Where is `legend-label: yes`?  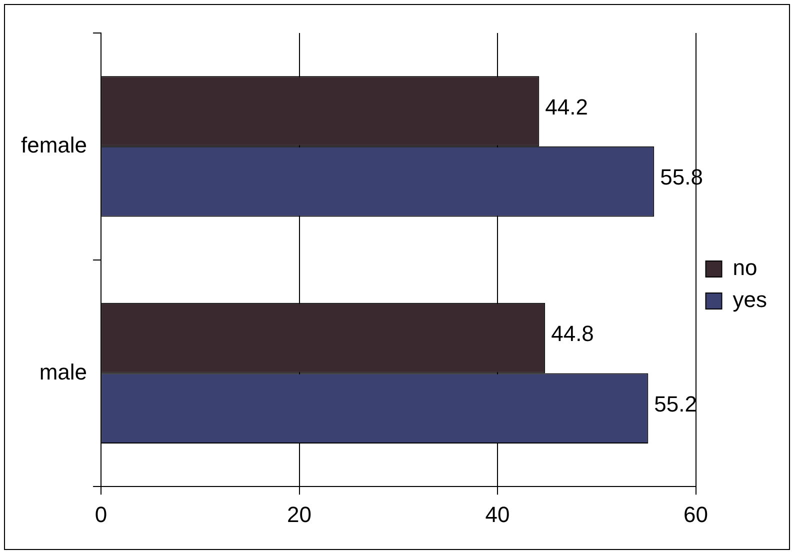
legend-label: yes is located at coordinates (750, 299).